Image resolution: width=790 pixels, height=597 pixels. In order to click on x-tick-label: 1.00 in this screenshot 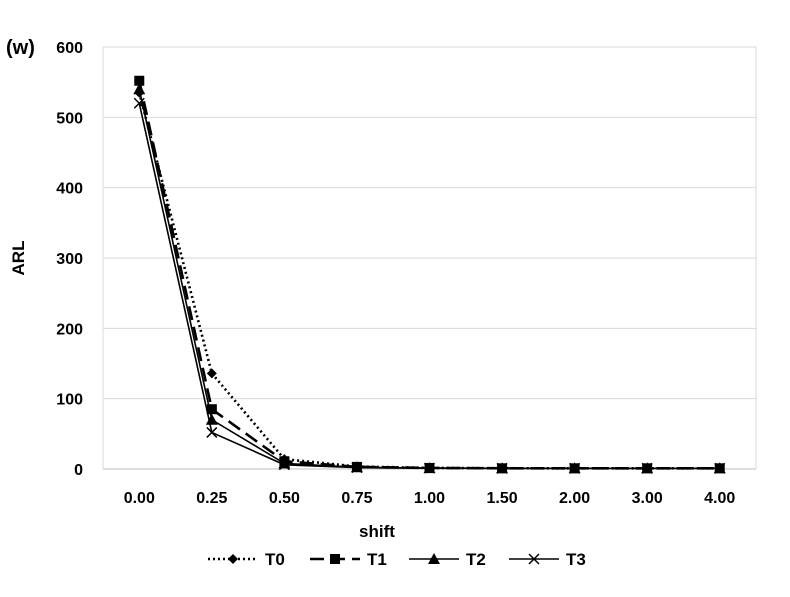, I will do `click(429, 498)`.